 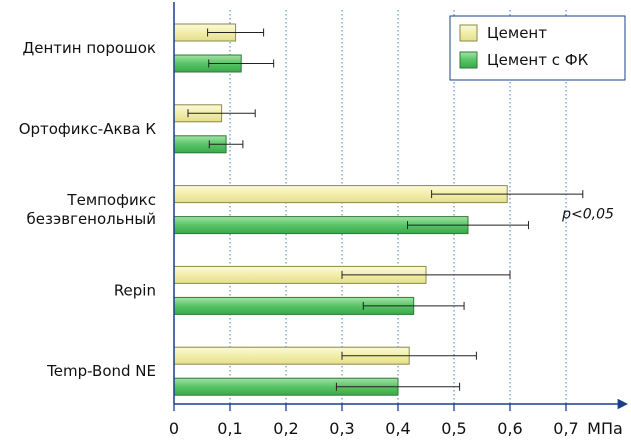 What do you see at coordinates (517, 33) in the screenshot?
I see `legend-label: Цемент` at bounding box center [517, 33].